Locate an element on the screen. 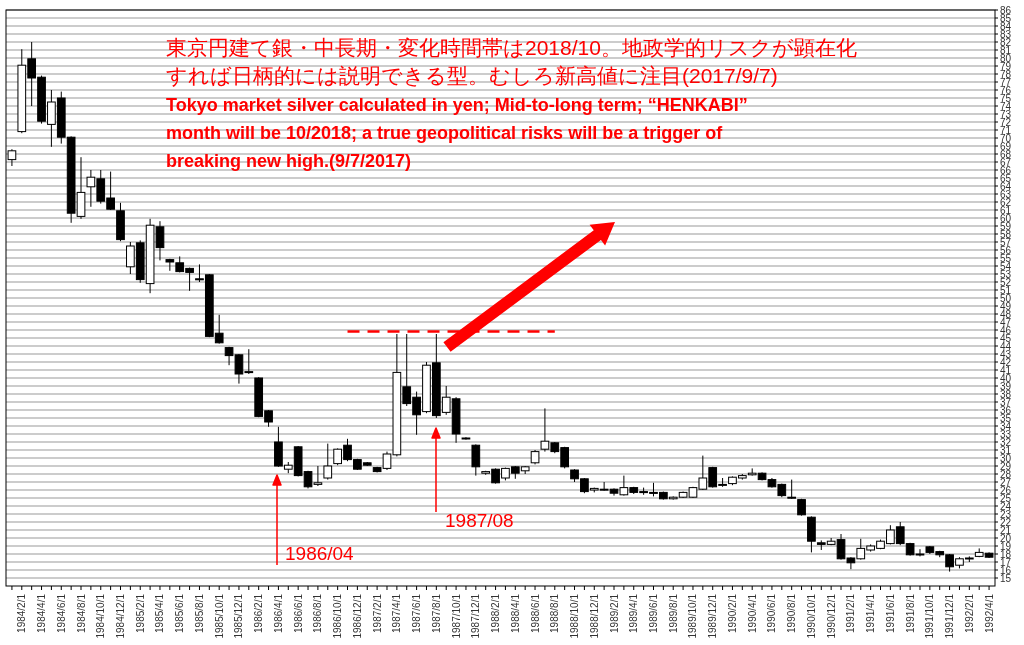 The width and height of the screenshot is (1024, 645). x-tick-label: 1985/2/1 is located at coordinates (140, 613).